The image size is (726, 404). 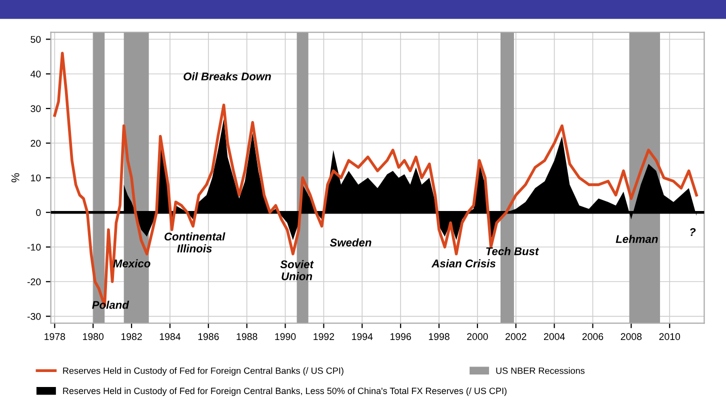 What do you see at coordinates (513, 251) in the screenshot?
I see `annotation: Tech Bust` at bounding box center [513, 251].